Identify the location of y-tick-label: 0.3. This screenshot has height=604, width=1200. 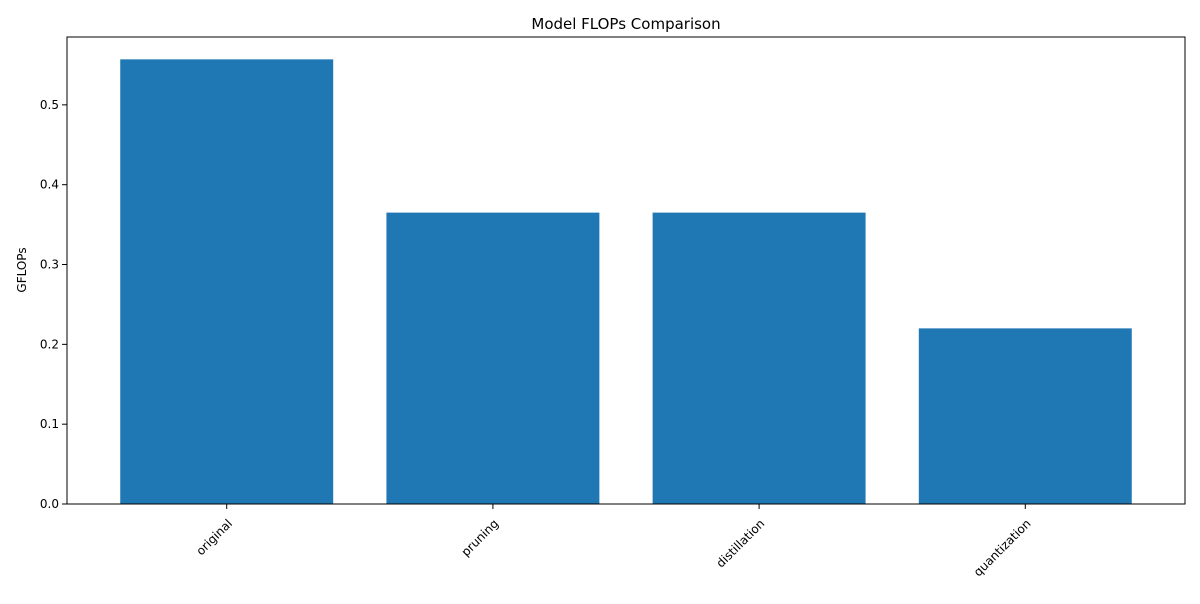
(49, 265).